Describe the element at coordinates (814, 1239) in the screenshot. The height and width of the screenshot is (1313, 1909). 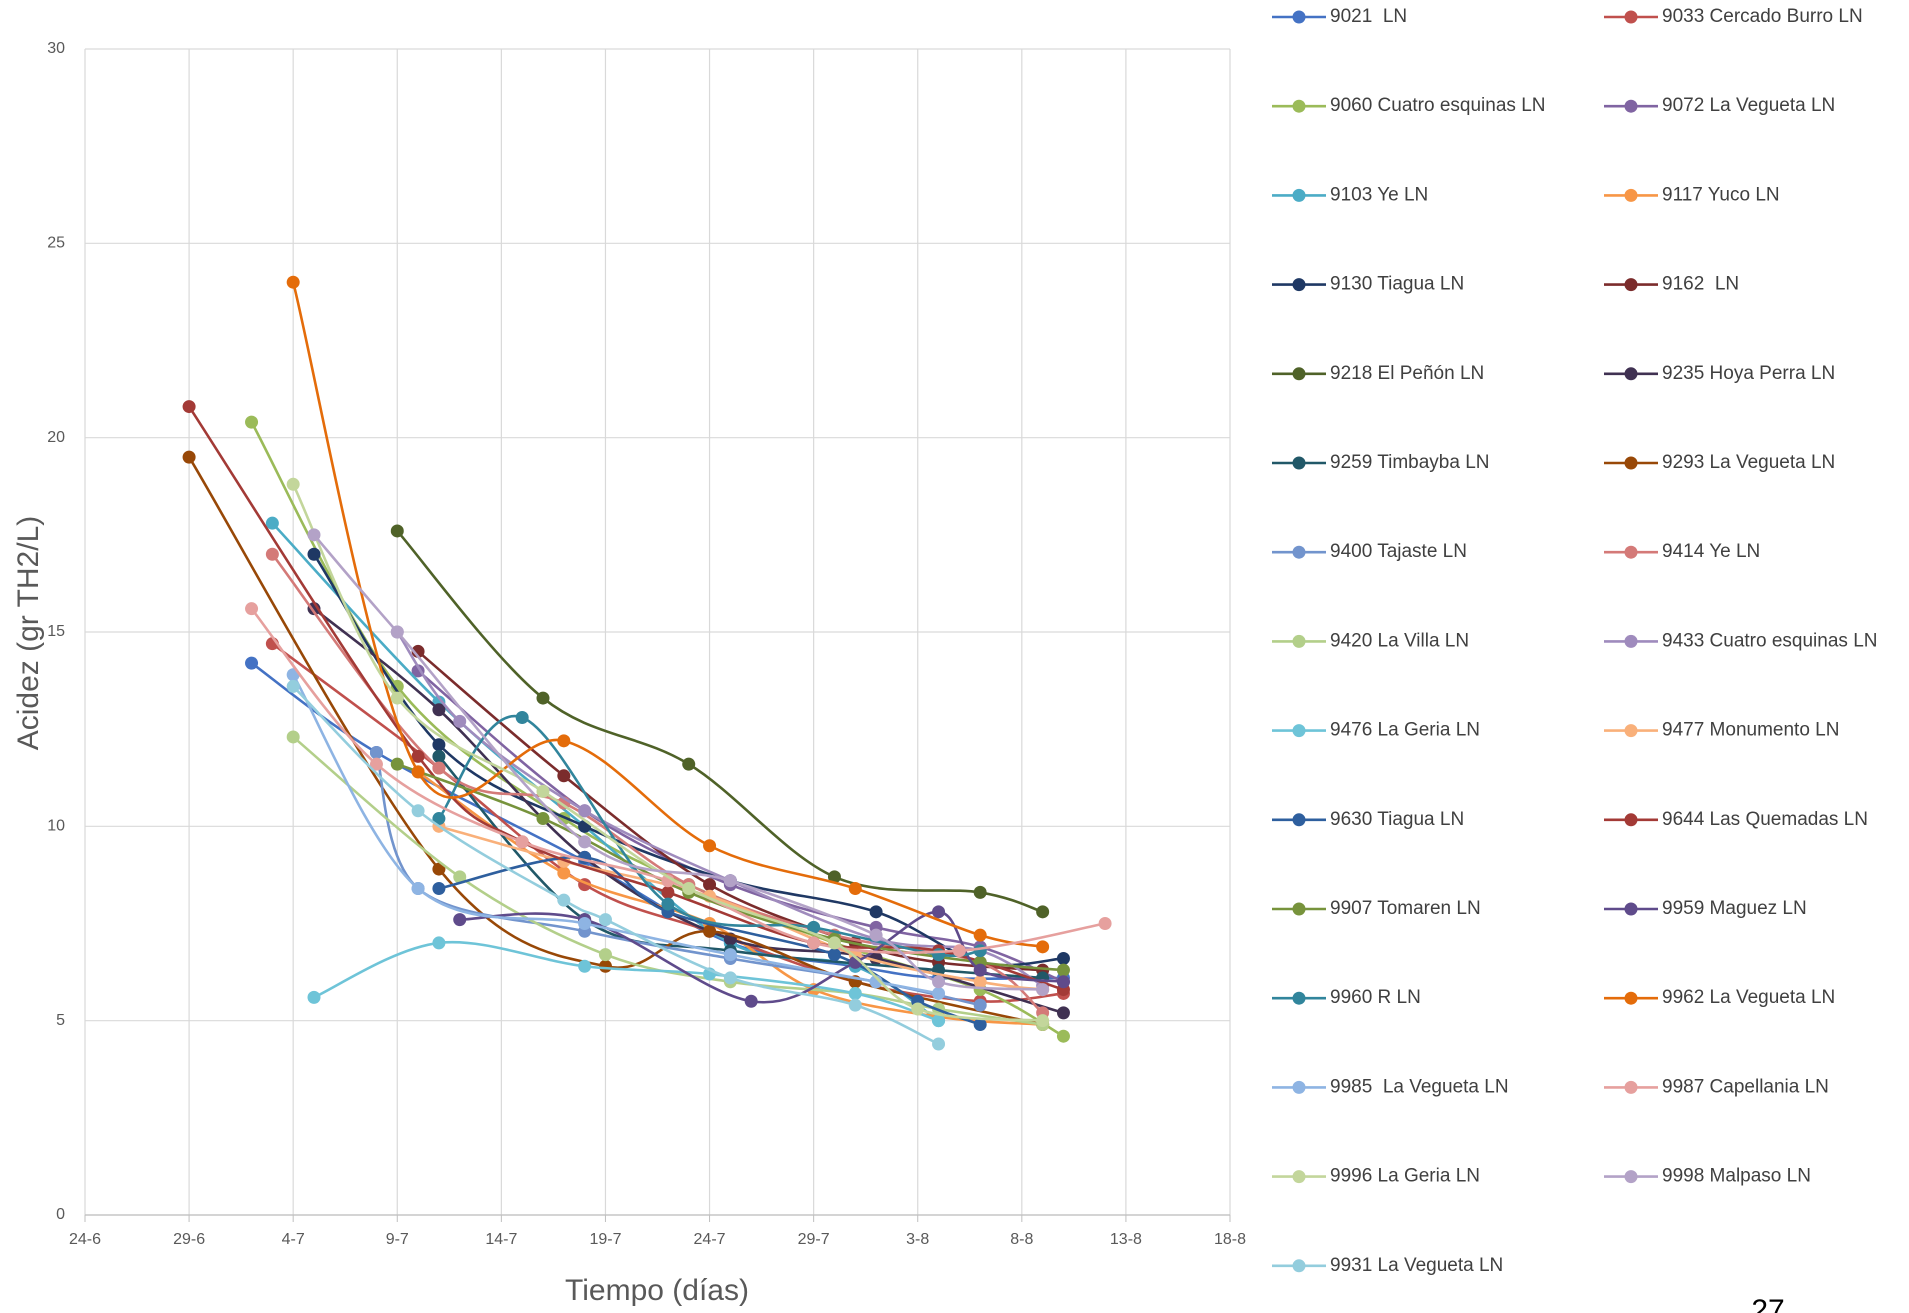
I see `x-tick-label: 29-7` at that location.